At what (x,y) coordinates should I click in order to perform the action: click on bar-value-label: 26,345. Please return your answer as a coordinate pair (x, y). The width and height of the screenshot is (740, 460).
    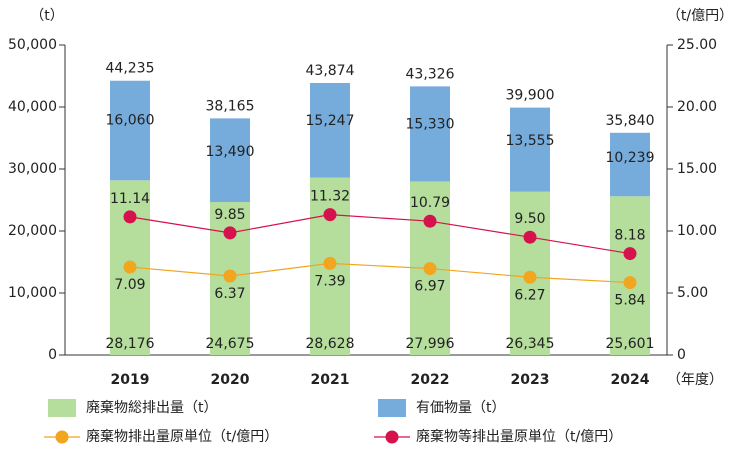
    Looking at the image, I should click on (530, 344).